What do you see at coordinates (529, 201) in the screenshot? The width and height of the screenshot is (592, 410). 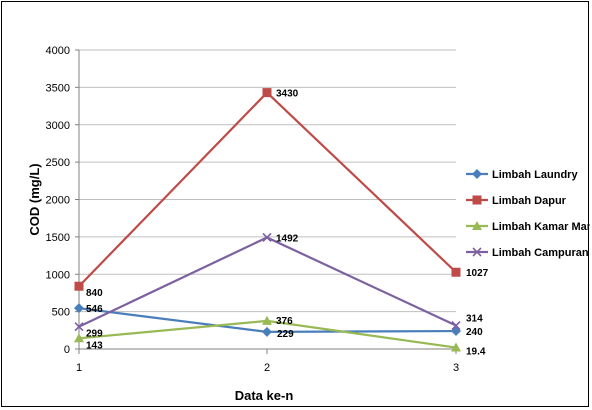 I see `legend-label: Limbah Dapur` at bounding box center [529, 201].